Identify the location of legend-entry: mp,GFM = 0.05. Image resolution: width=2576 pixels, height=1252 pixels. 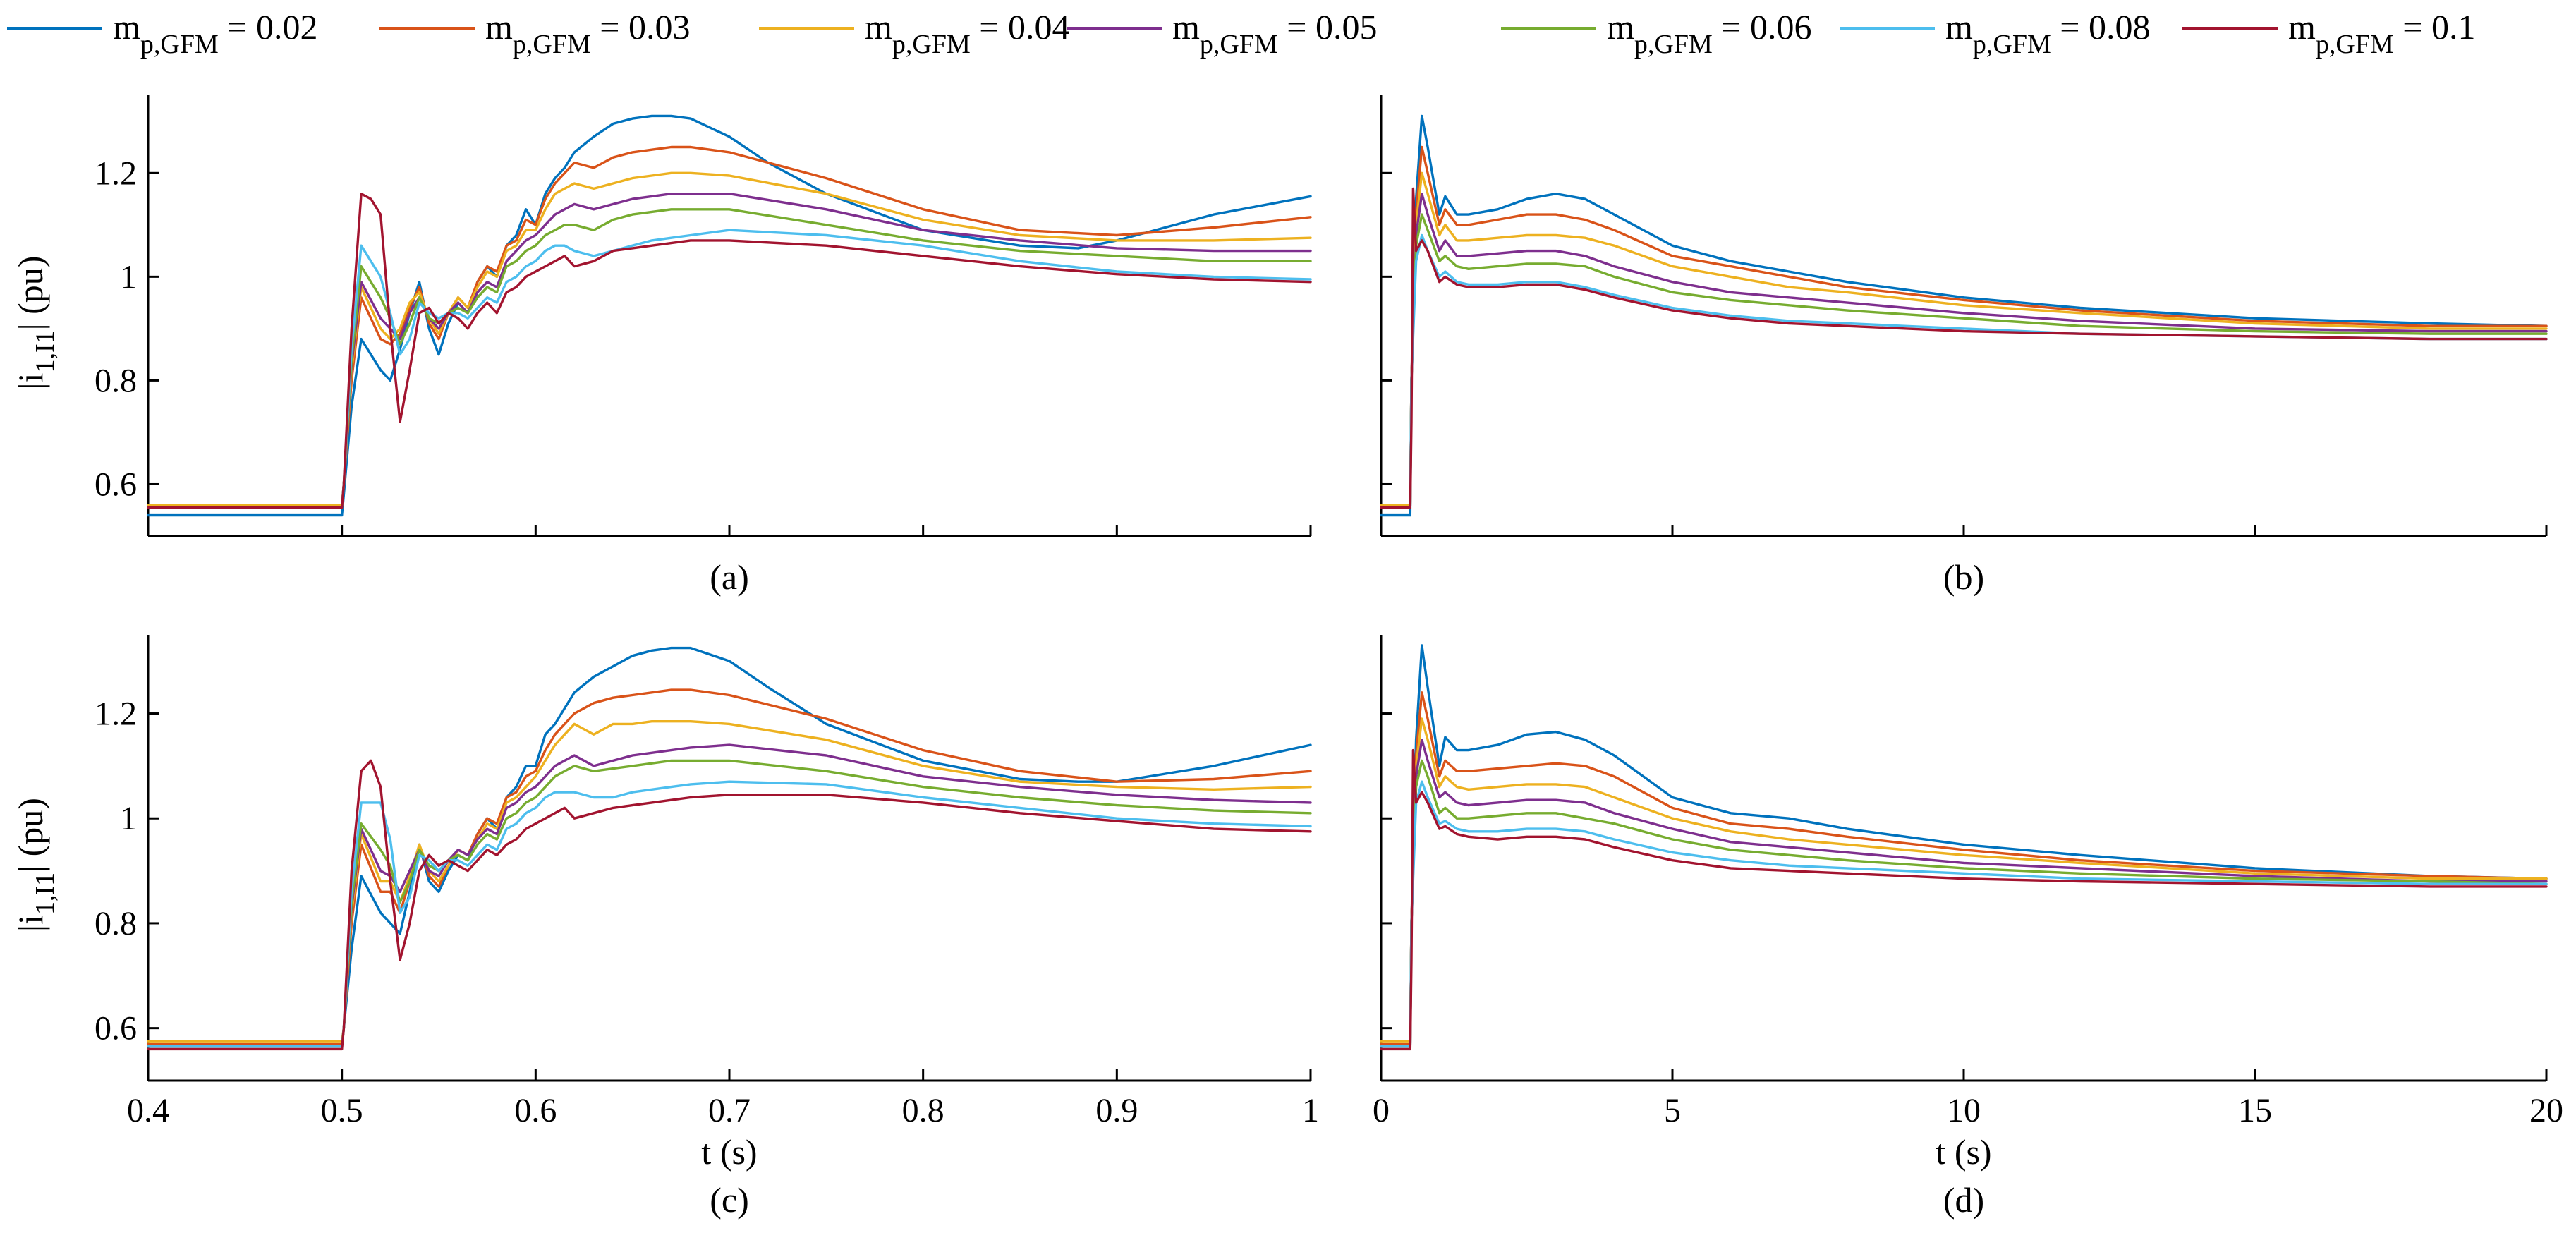
(1222, 33).